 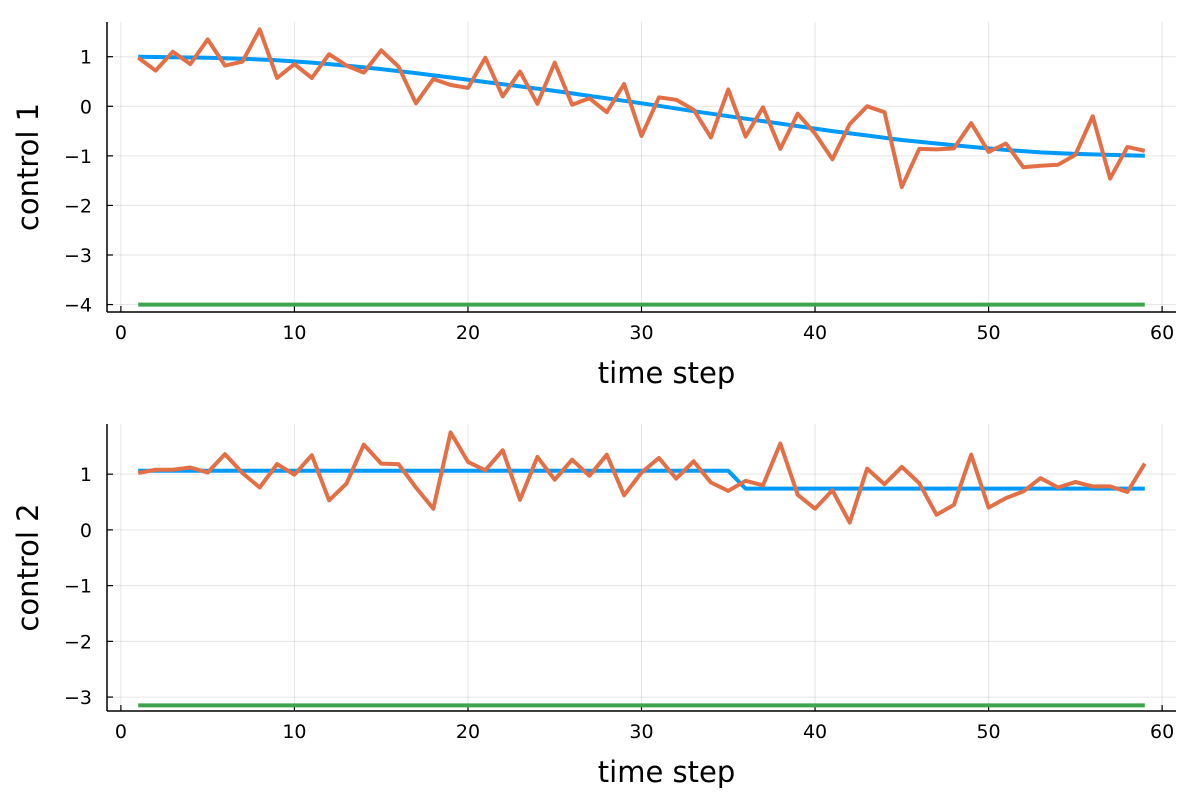 What do you see at coordinates (28, 167) in the screenshot?
I see `y-axis-label: control 1` at bounding box center [28, 167].